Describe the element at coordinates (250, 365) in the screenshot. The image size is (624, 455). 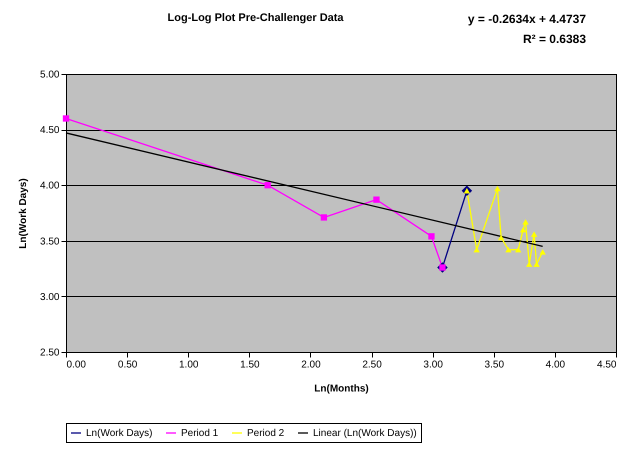
I see `x-tick-label: 1.50` at that location.